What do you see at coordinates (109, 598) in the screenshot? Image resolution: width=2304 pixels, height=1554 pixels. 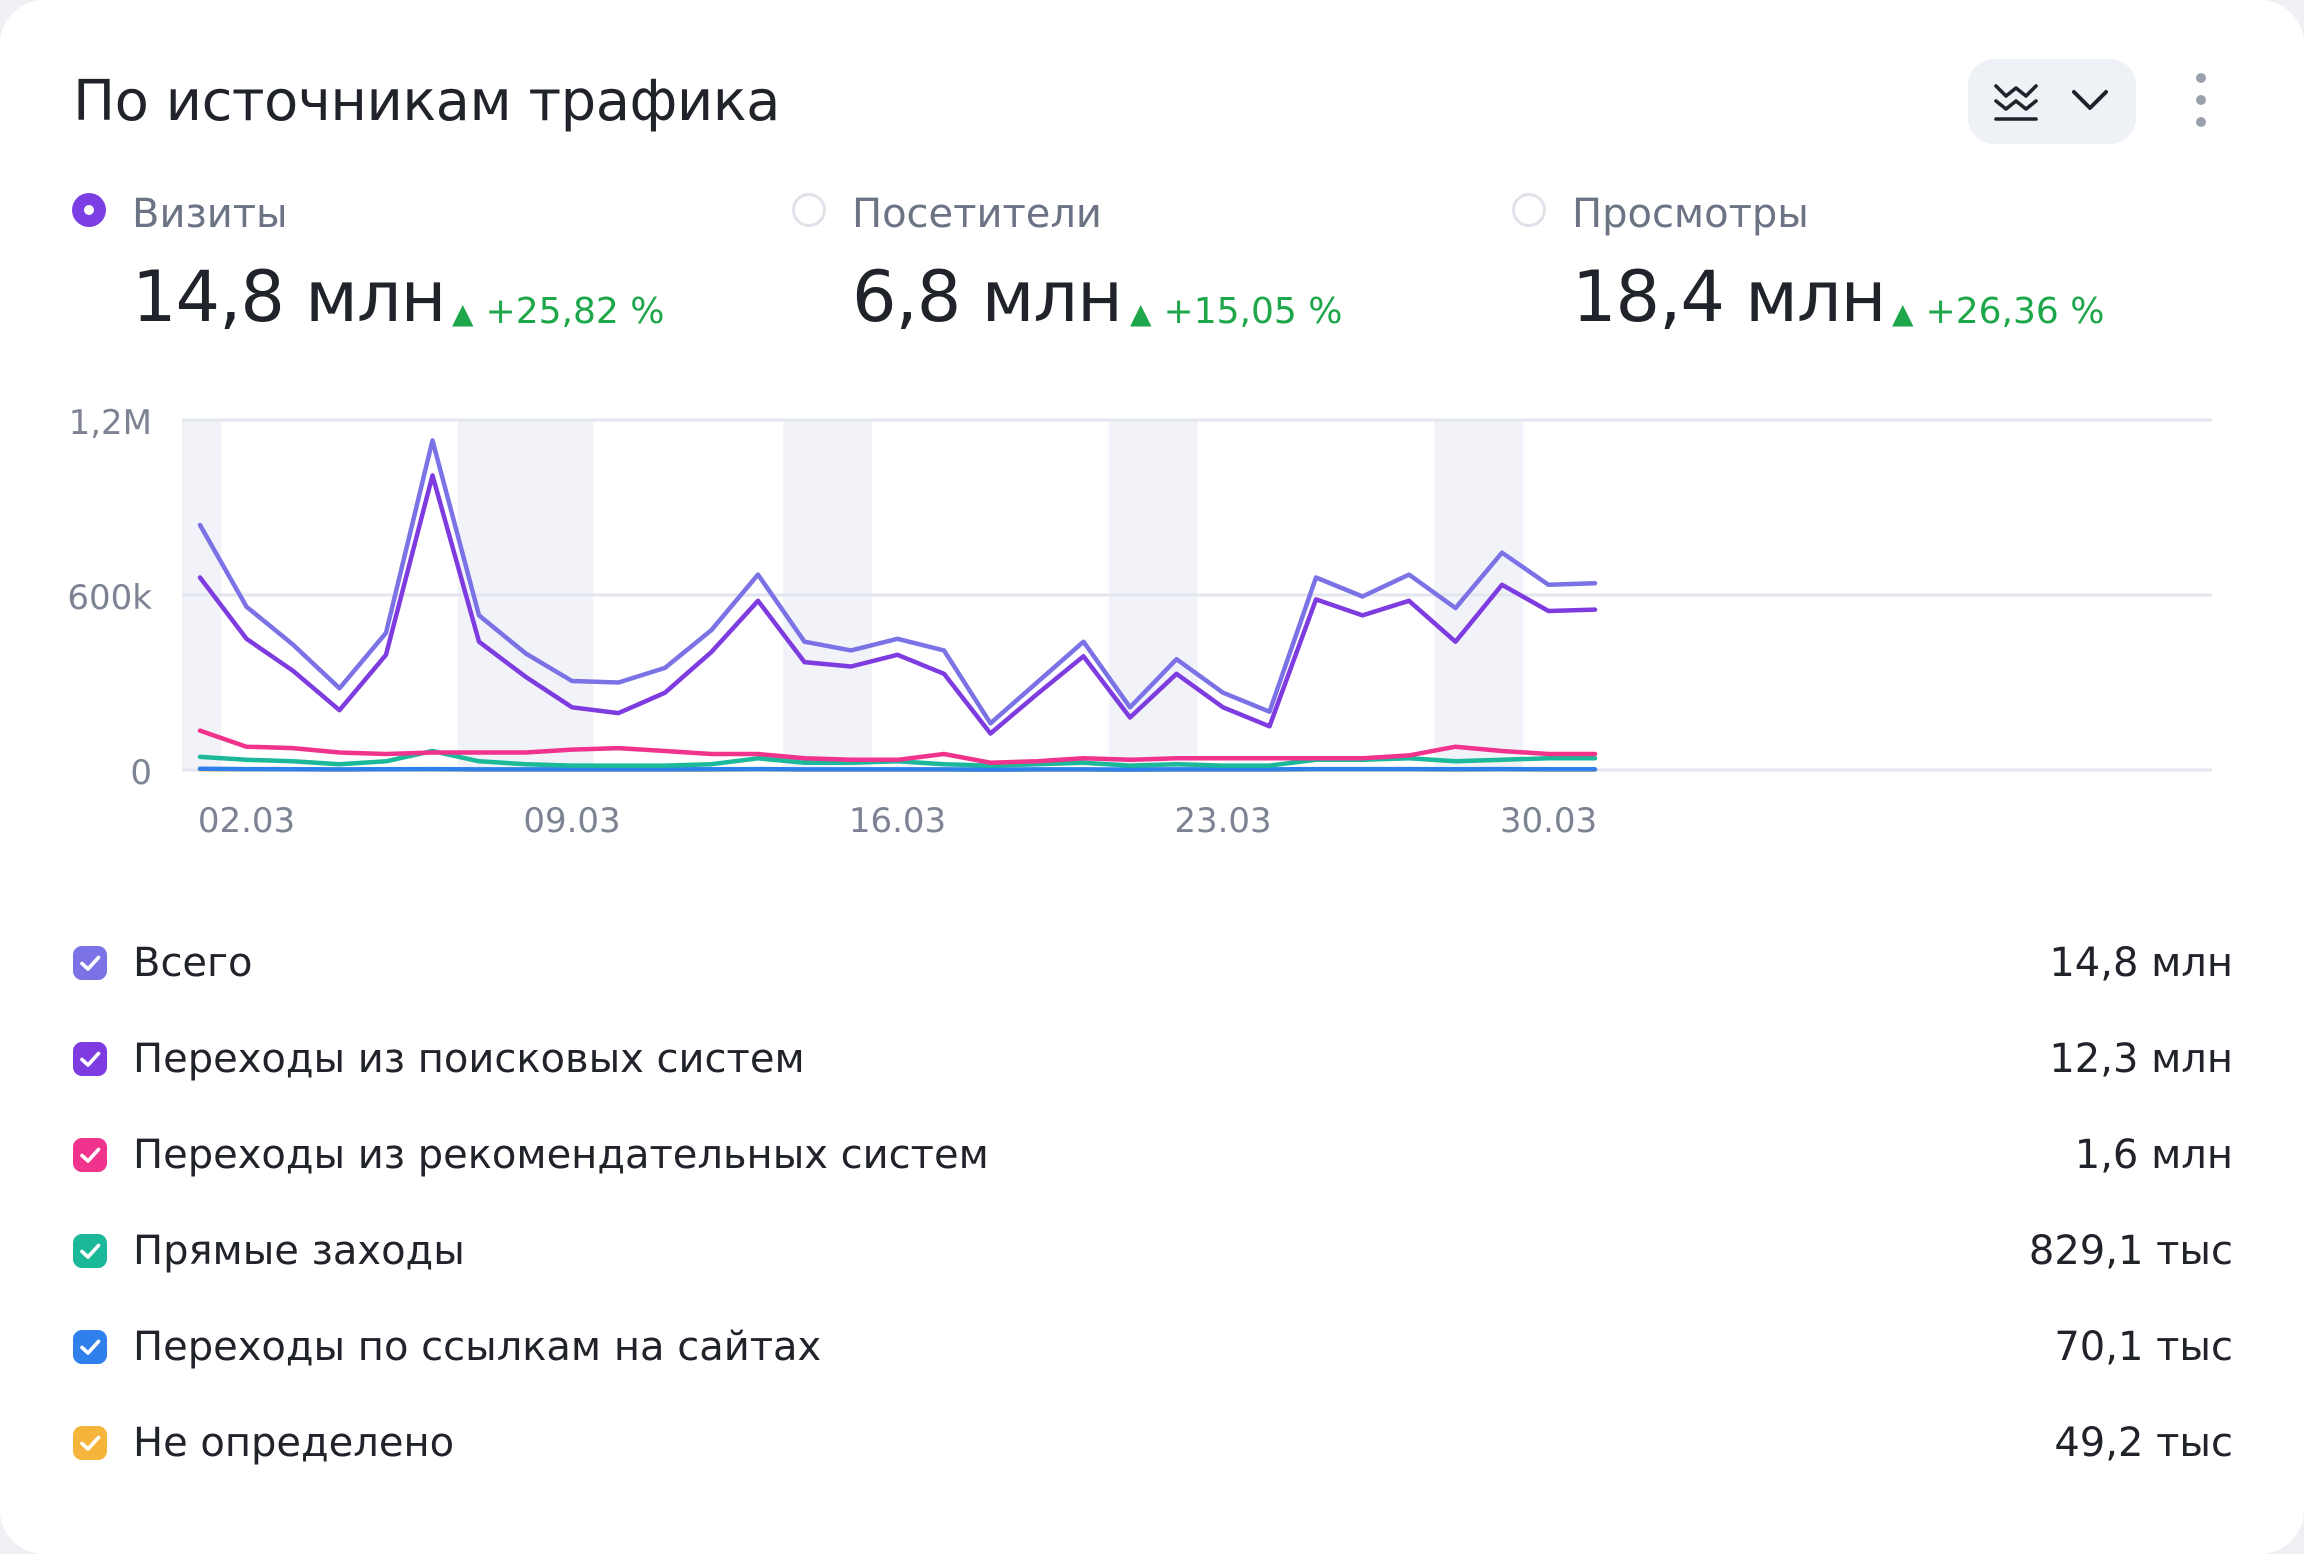 I see `y-tick-label: 600k` at bounding box center [109, 598].